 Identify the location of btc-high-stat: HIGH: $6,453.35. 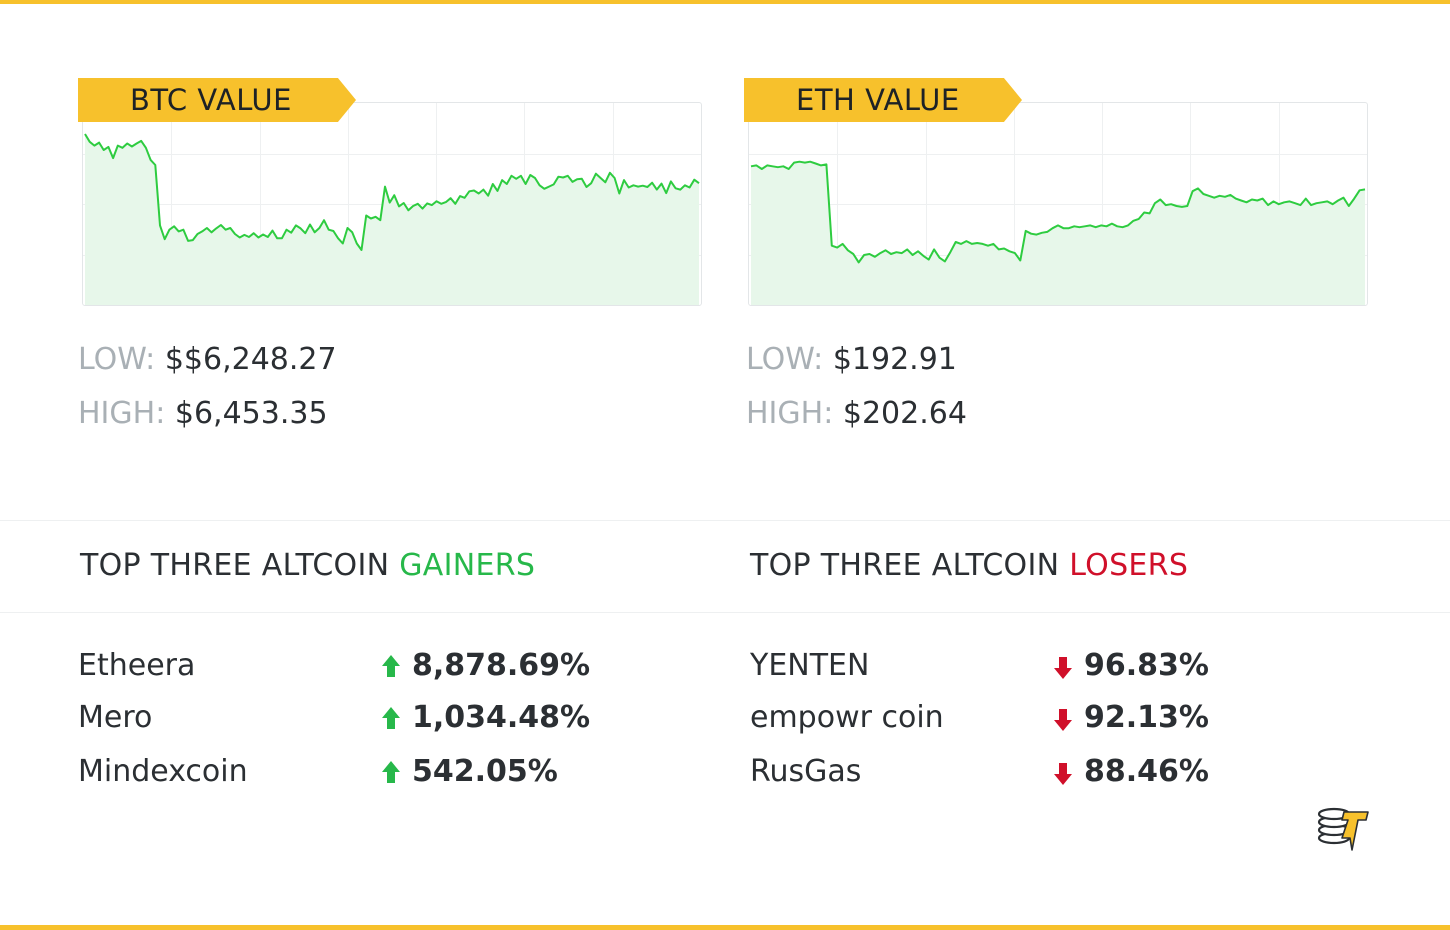
(203, 413).